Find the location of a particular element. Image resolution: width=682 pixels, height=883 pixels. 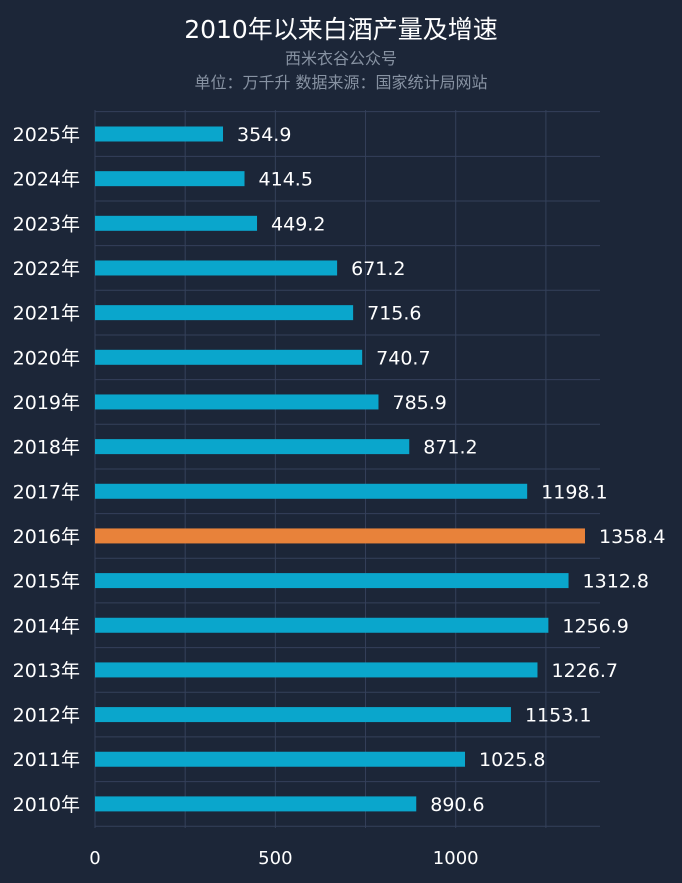

value-label: 354.9 is located at coordinates (264, 135).